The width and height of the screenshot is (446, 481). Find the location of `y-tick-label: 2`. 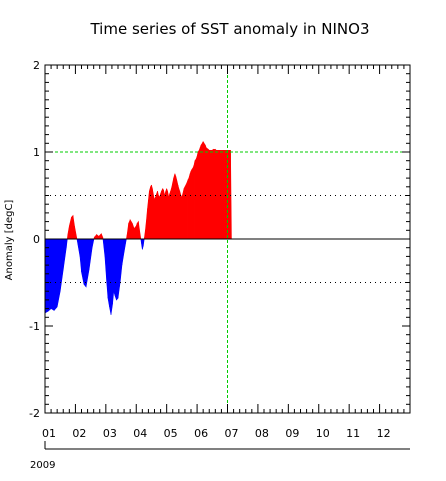

y-tick-label: 2 is located at coordinates (36, 65).